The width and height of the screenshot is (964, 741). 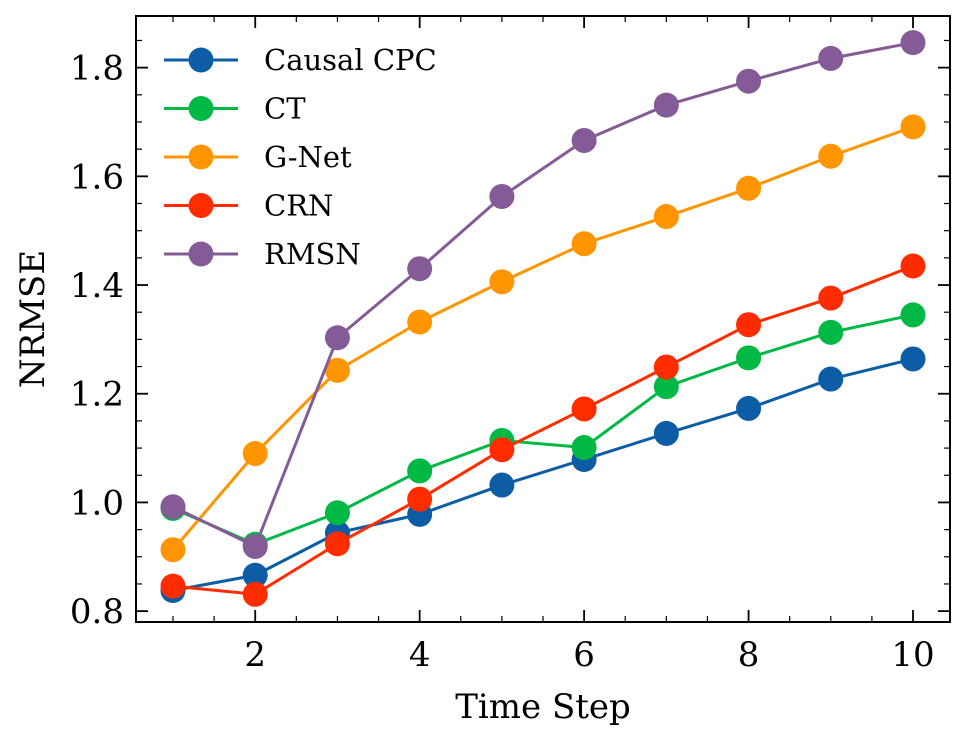 What do you see at coordinates (262, 254) in the screenshot?
I see `legend-entry: RMSN` at bounding box center [262, 254].